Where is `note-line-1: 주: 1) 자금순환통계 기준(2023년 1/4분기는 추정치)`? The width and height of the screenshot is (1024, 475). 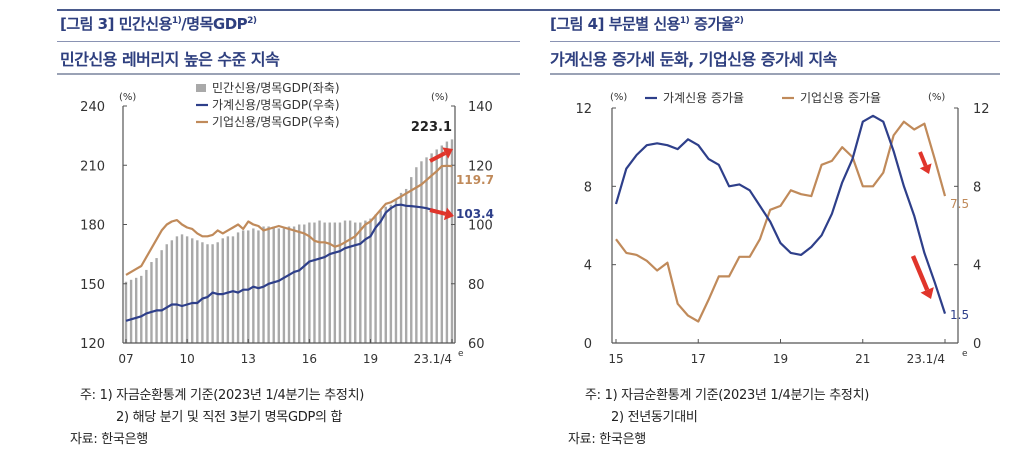
note-line-1: 주: 1) 자금순환통계 기준(2023년 1/4분기는 추정치) is located at coordinates (727, 393).